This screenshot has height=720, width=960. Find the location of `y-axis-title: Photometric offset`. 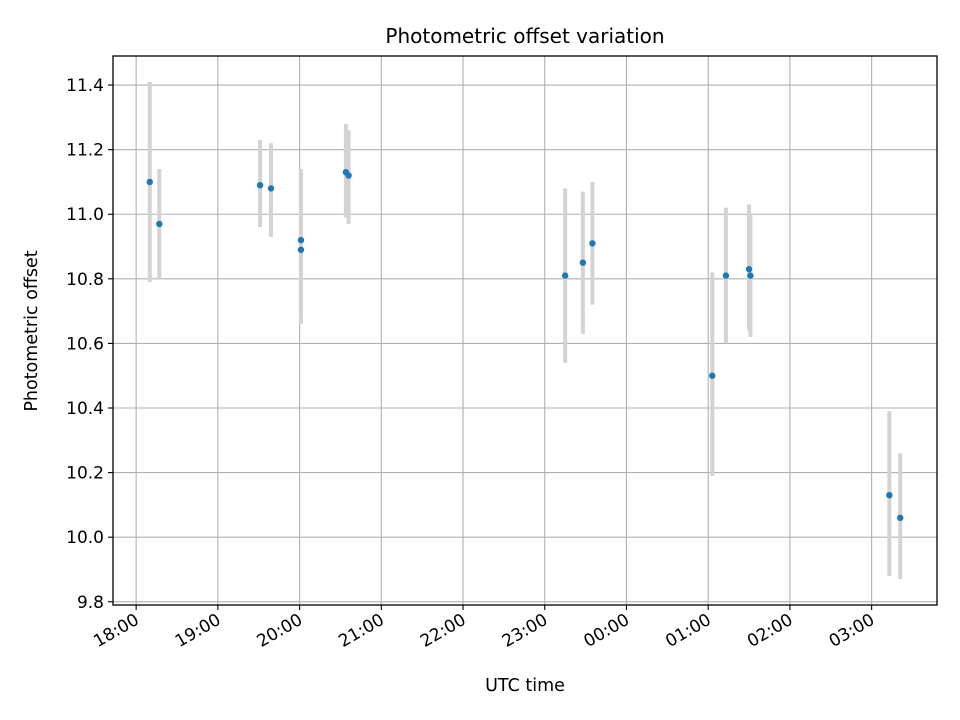

y-axis-title: Photometric offset is located at coordinates (32, 330).